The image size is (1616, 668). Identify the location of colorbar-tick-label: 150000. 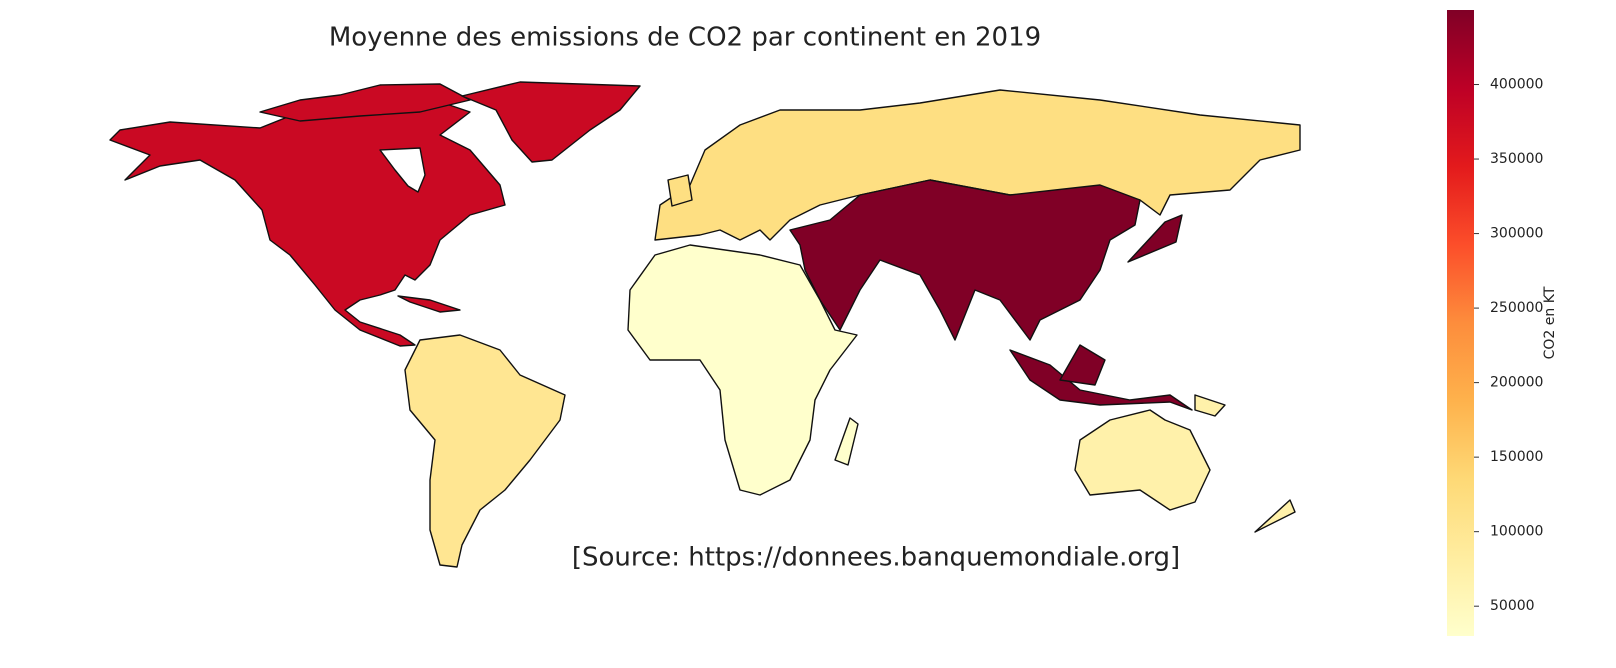
(1516, 457).